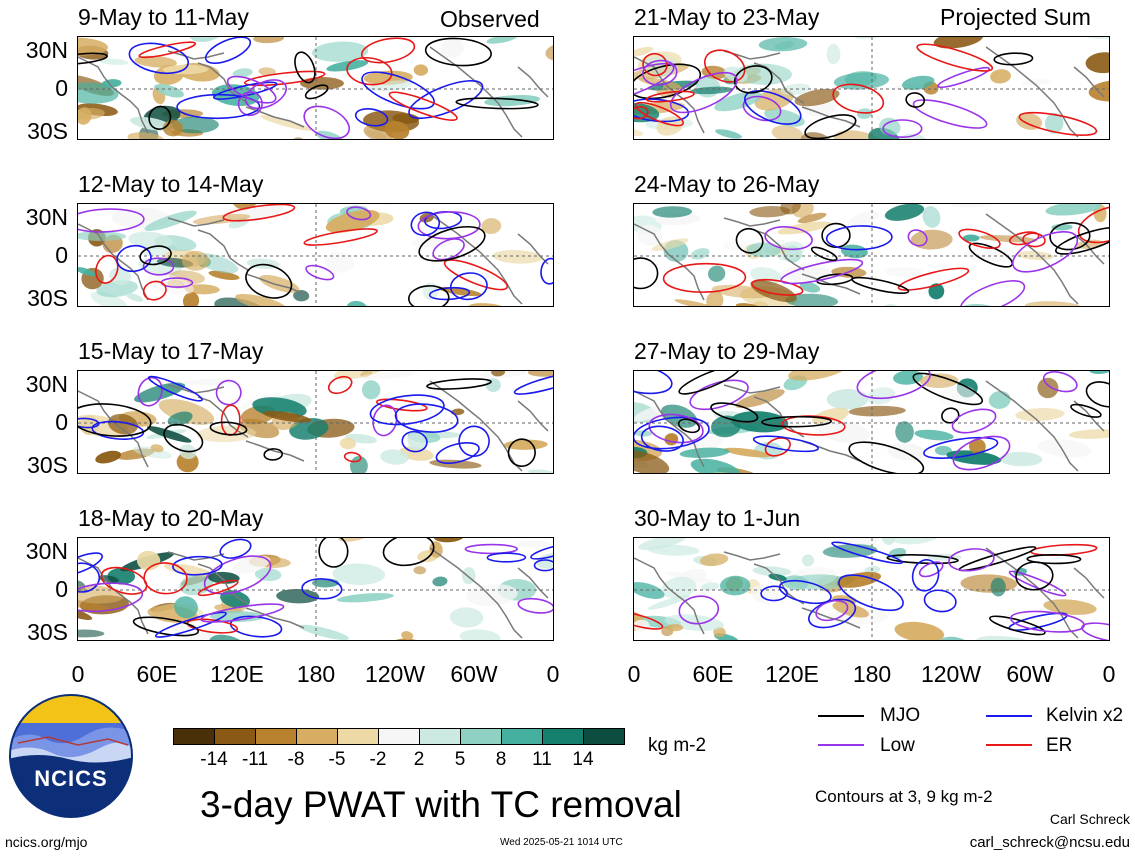  What do you see at coordinates (501, 759) in the screenshot?
I see `colorbar-tick-label: 8` at bounding box center [501, 759].